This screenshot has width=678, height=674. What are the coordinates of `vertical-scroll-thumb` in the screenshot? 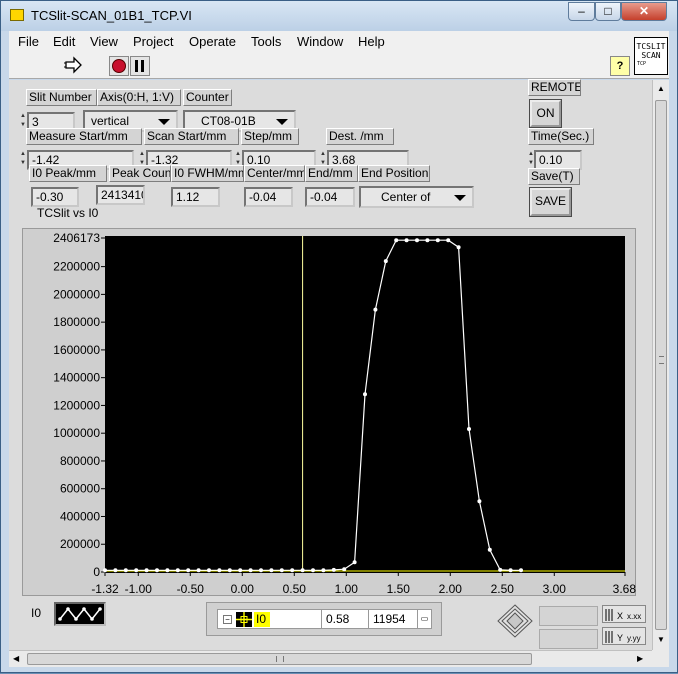 It's located at (661, 365).